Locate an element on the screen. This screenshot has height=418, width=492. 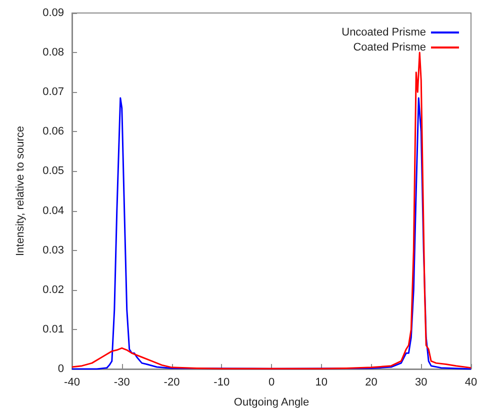
legend-label: Coated Prisme is located at coordinates (389, 48).